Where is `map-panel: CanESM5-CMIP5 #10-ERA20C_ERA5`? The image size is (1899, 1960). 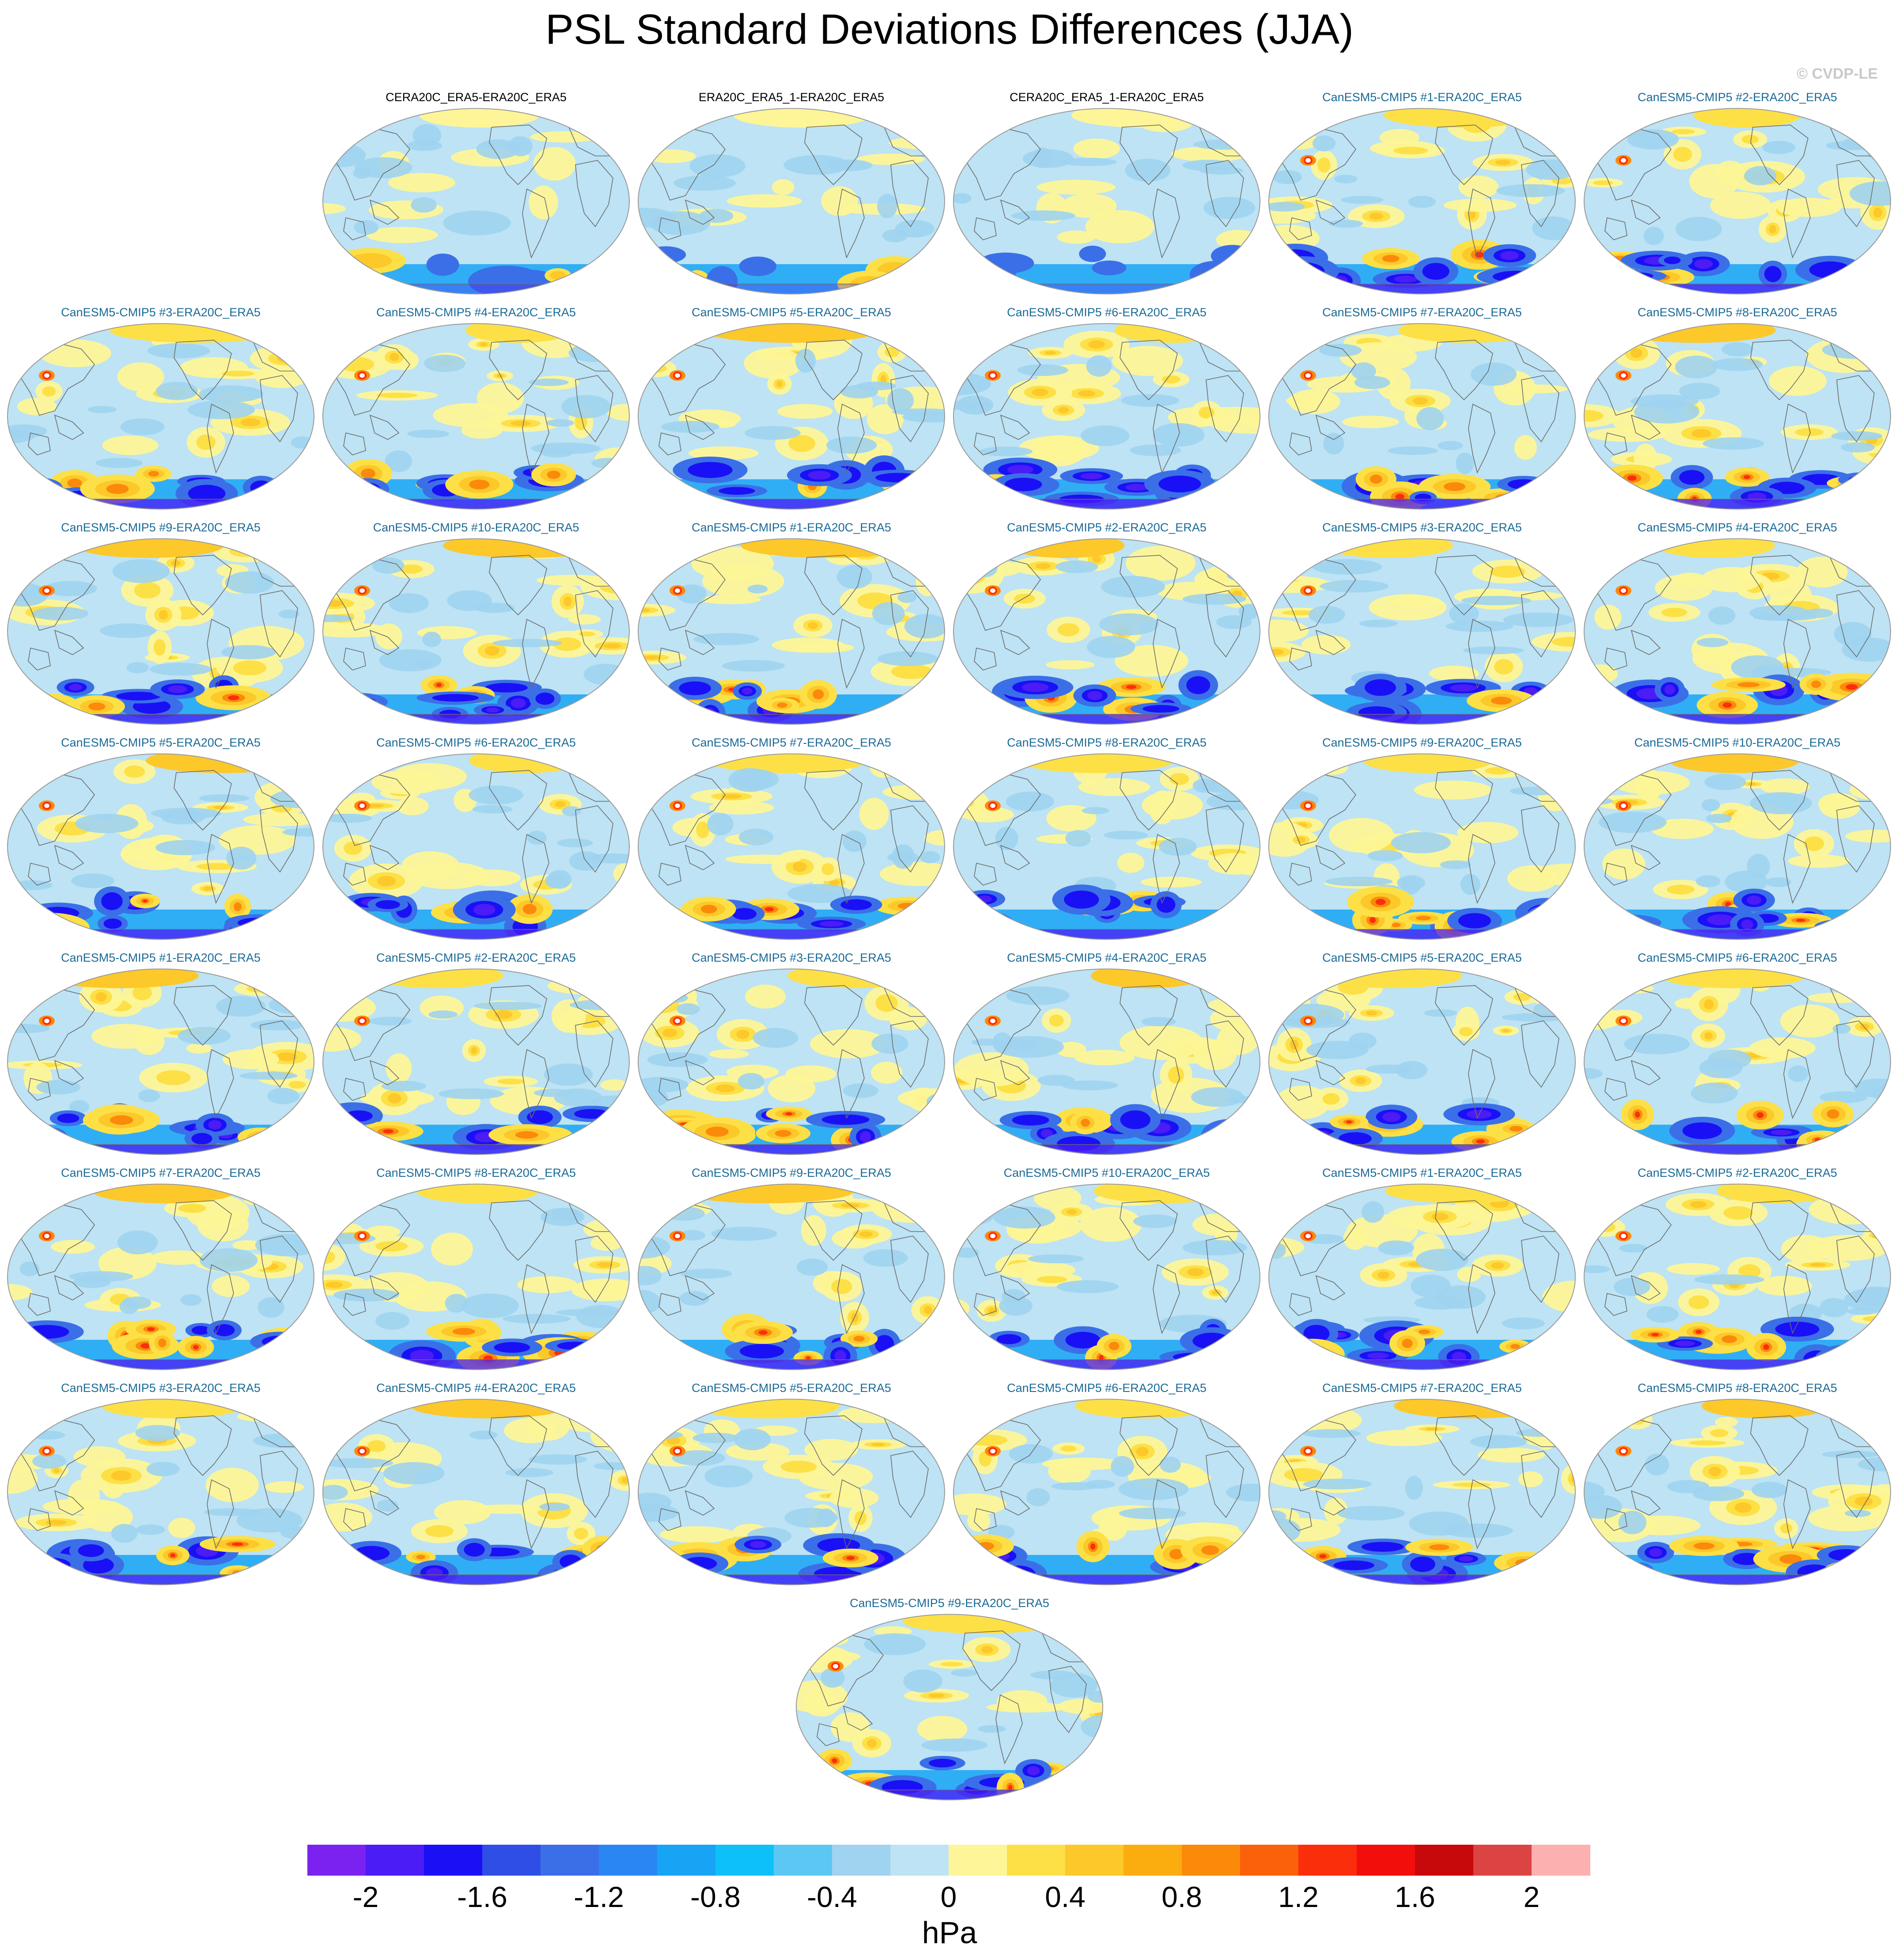 map-panel: CanESM5-CMIP5 #10-ERA20C_ERA5 is located at coordinates (1737, 840).